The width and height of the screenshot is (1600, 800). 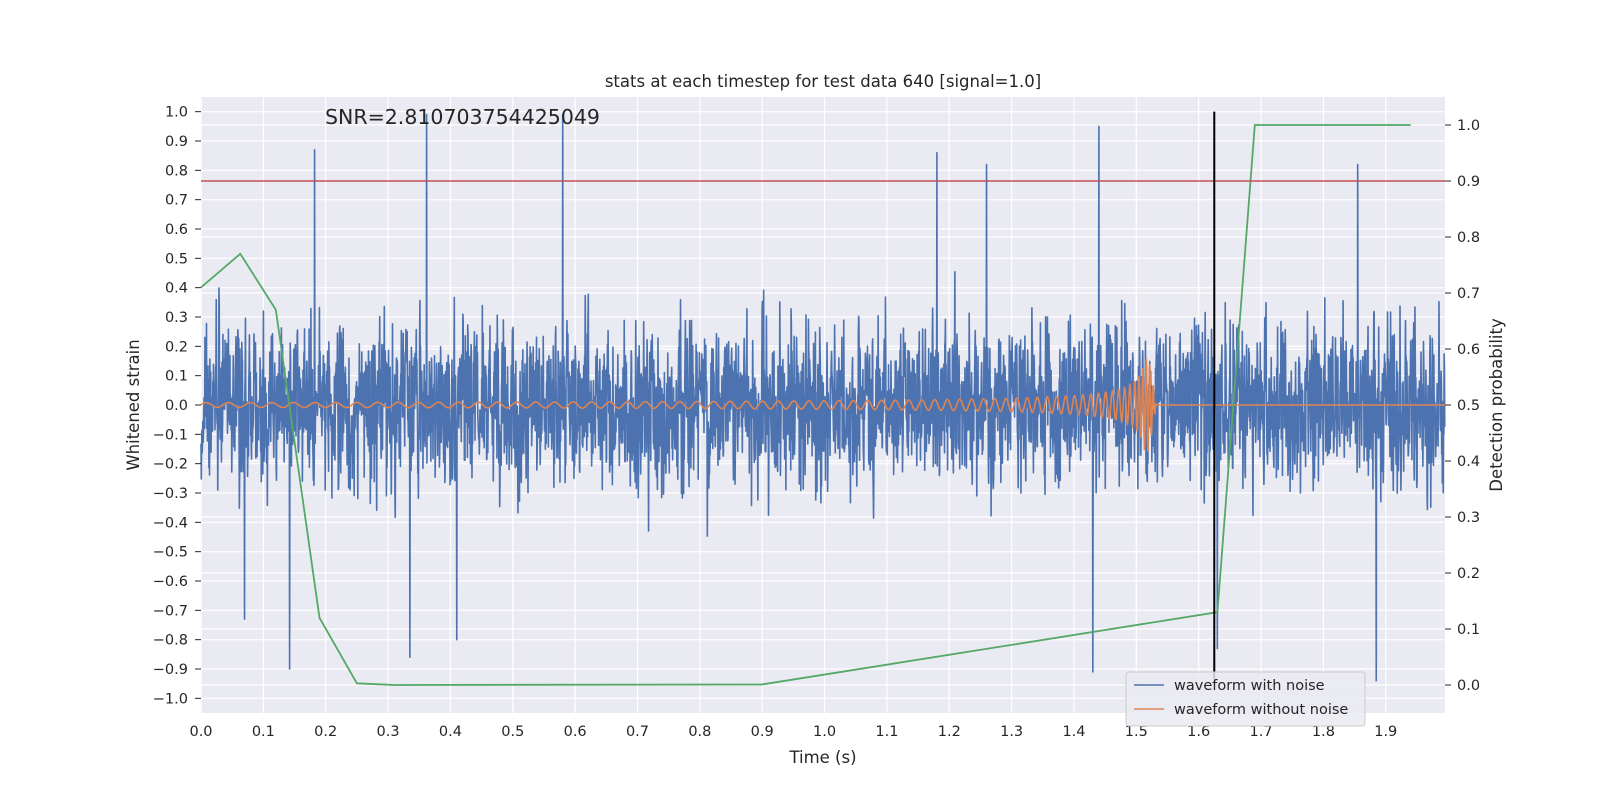 What do you see at coordinates (263, 732) in the screenshot?
I see `x-tick-label: 0.1` at bounding box center [263, 732].